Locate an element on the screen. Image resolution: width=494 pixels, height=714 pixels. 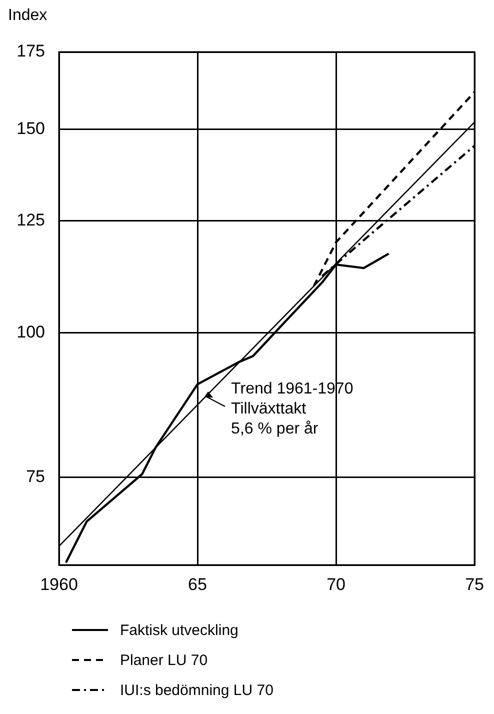
legend-label: IUI:s bedömning LU 70 is located at coordinates (197, 690).